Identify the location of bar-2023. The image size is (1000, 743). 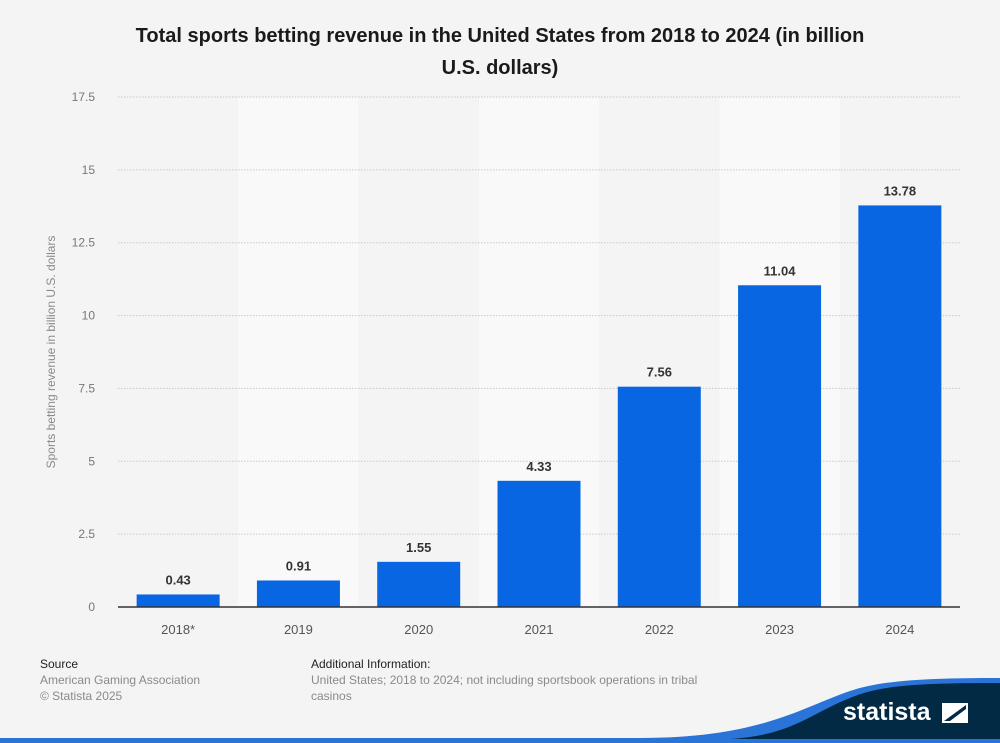
(780, 446).